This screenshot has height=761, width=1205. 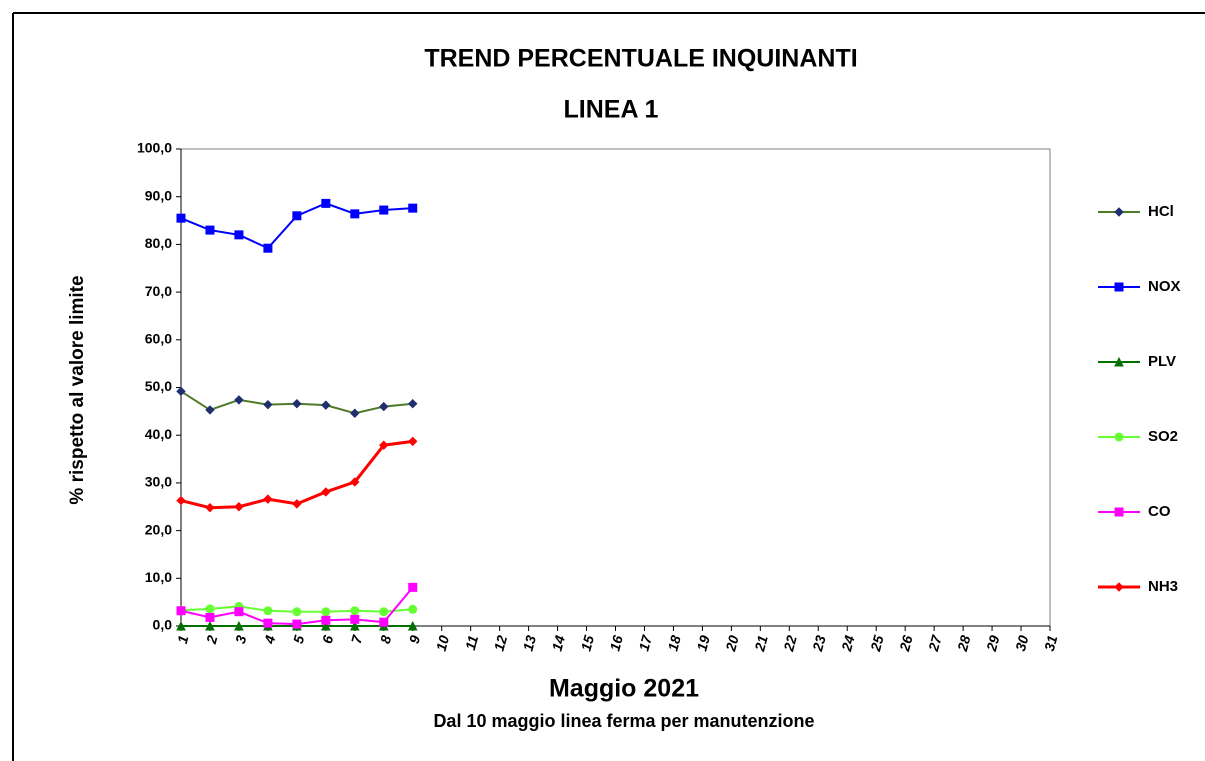 I want to click on x-tick-label: 31, so click(x=1051, y=642).